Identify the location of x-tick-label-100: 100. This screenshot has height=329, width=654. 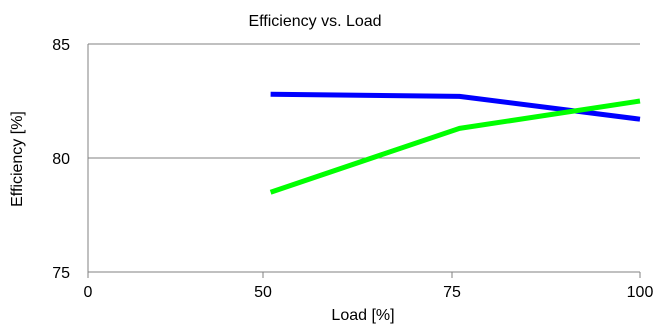
(640, 292).